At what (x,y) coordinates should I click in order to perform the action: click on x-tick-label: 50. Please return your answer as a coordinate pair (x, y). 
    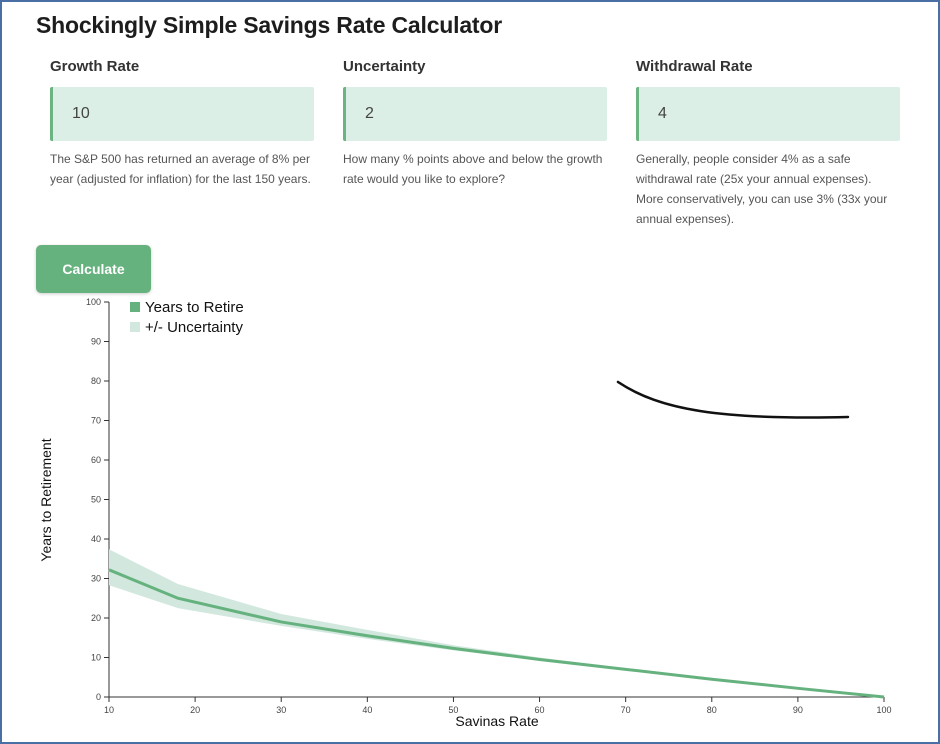
    Looking at the image, I should click on (453, 710).